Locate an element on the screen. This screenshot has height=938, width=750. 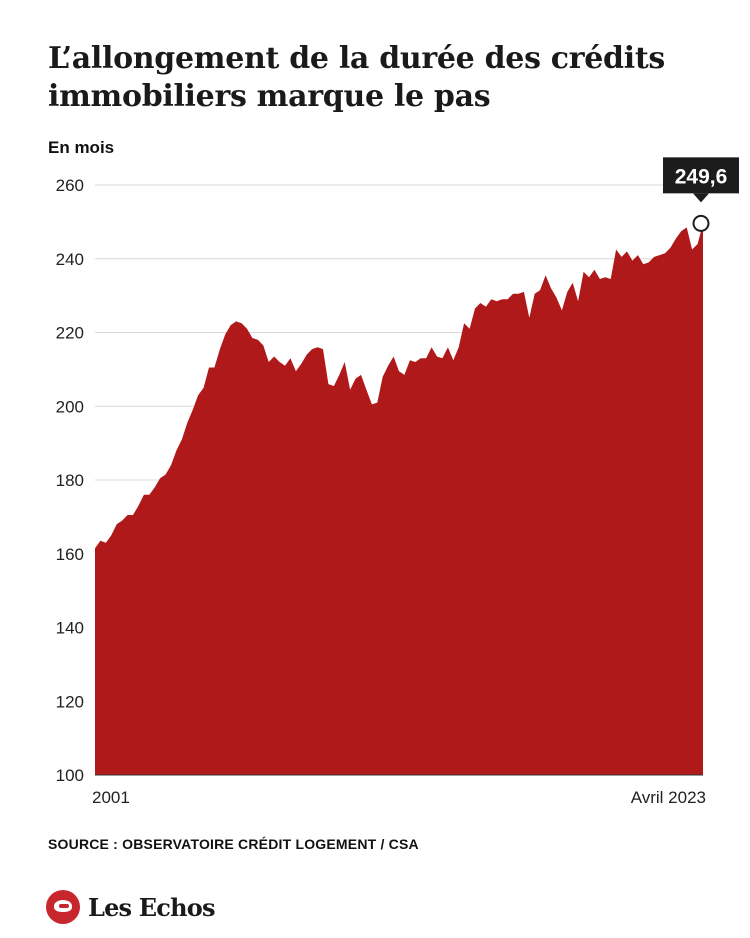
last-value-callout: 249,6 is located at coordinates (701, 180).